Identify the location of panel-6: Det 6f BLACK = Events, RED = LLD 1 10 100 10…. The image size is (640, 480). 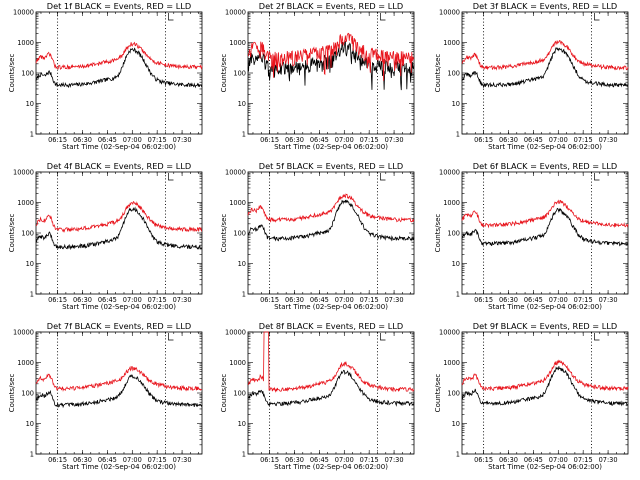
(531, 236).